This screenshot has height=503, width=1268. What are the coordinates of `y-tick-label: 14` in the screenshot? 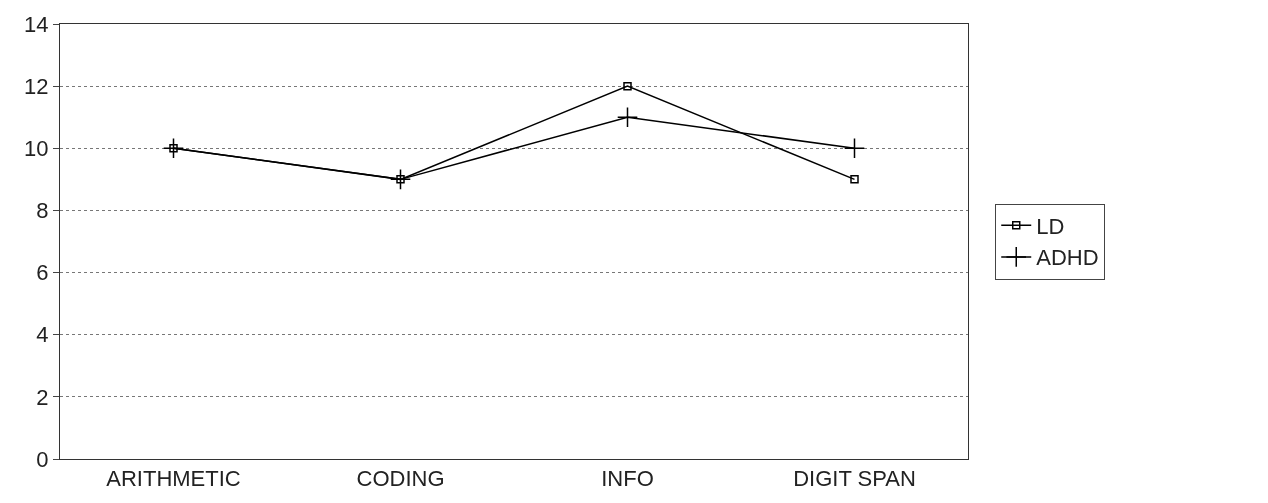 It's located at (36, 24).